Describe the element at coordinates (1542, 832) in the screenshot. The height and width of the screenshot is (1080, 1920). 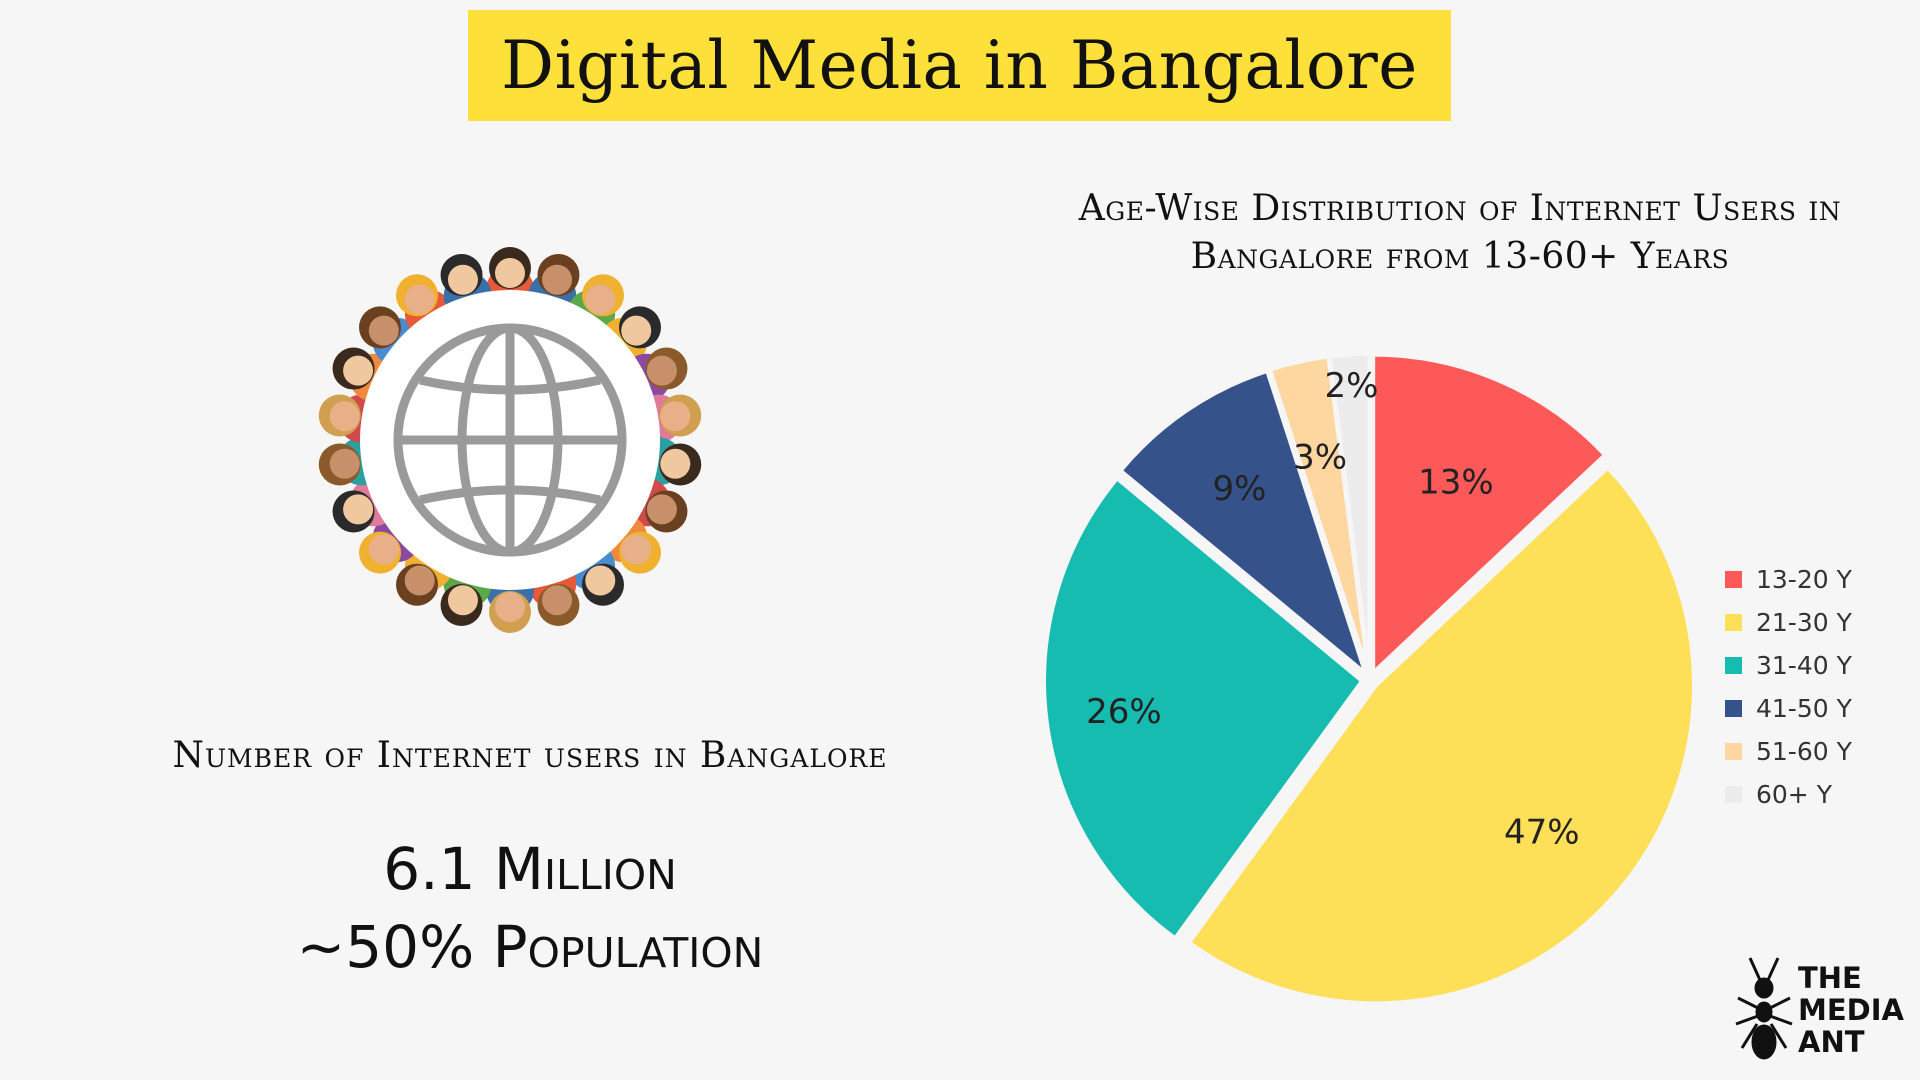
I see `pie-label: 47%` at that location.